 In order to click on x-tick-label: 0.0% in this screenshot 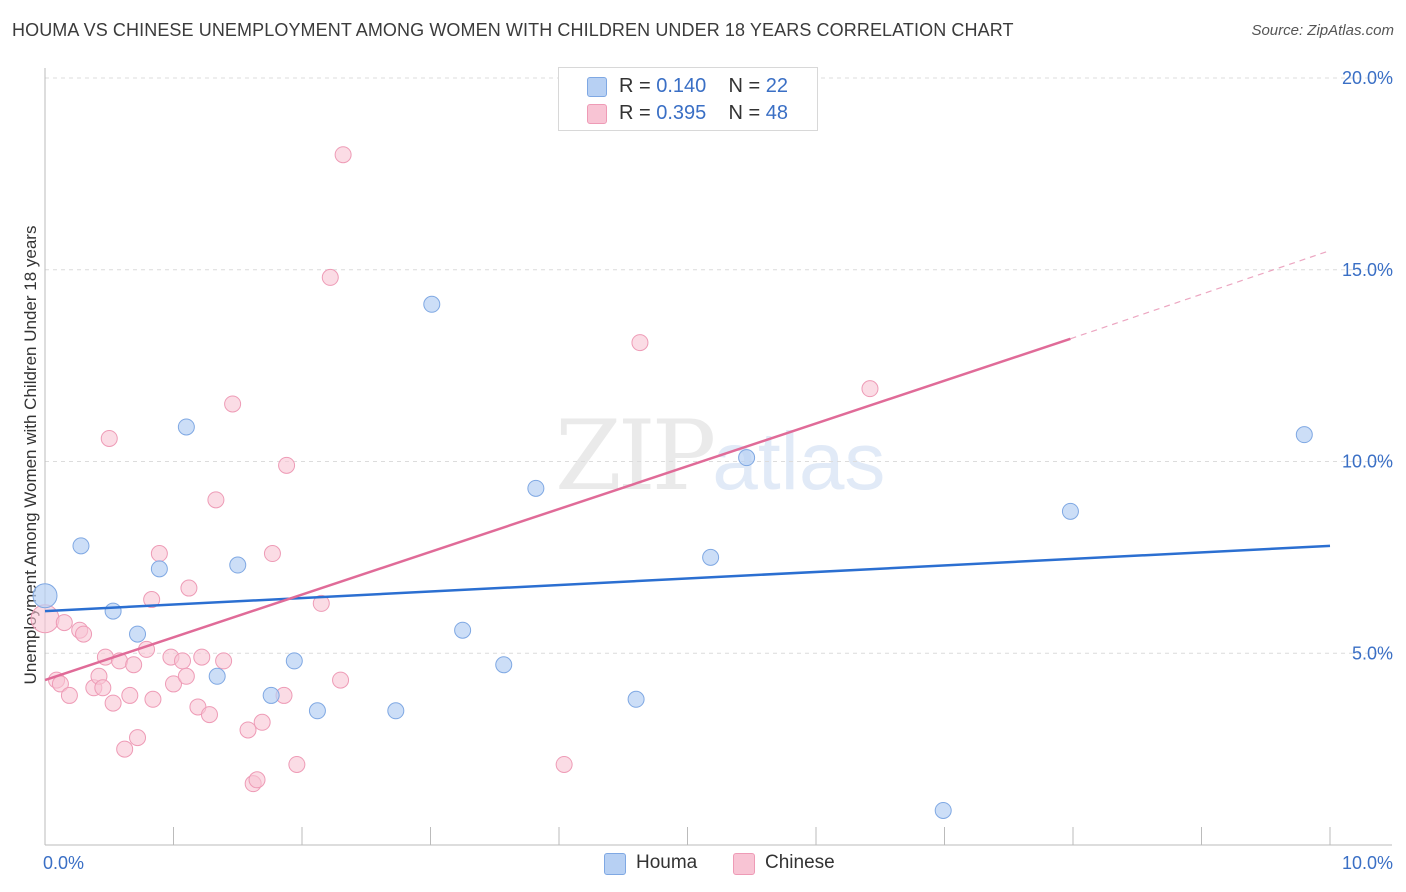, I will do `click(63, 863)`.